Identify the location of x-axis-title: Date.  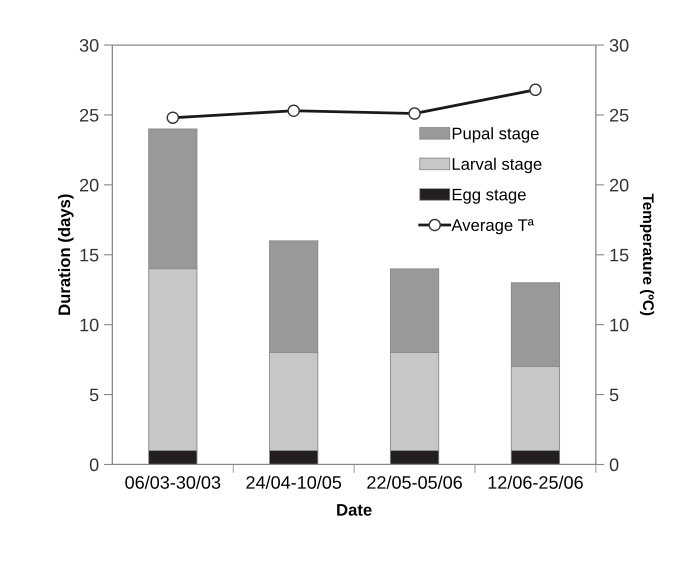
(354, 510).